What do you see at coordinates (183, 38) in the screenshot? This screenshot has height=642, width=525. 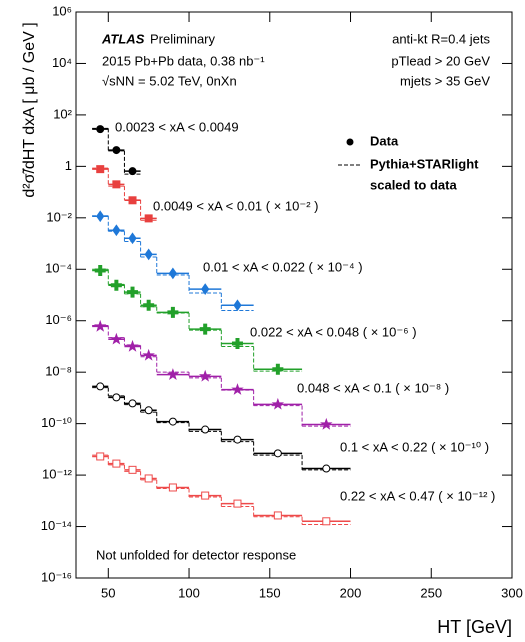 I see `status: Preliminary` at bounding box center [183, 38].